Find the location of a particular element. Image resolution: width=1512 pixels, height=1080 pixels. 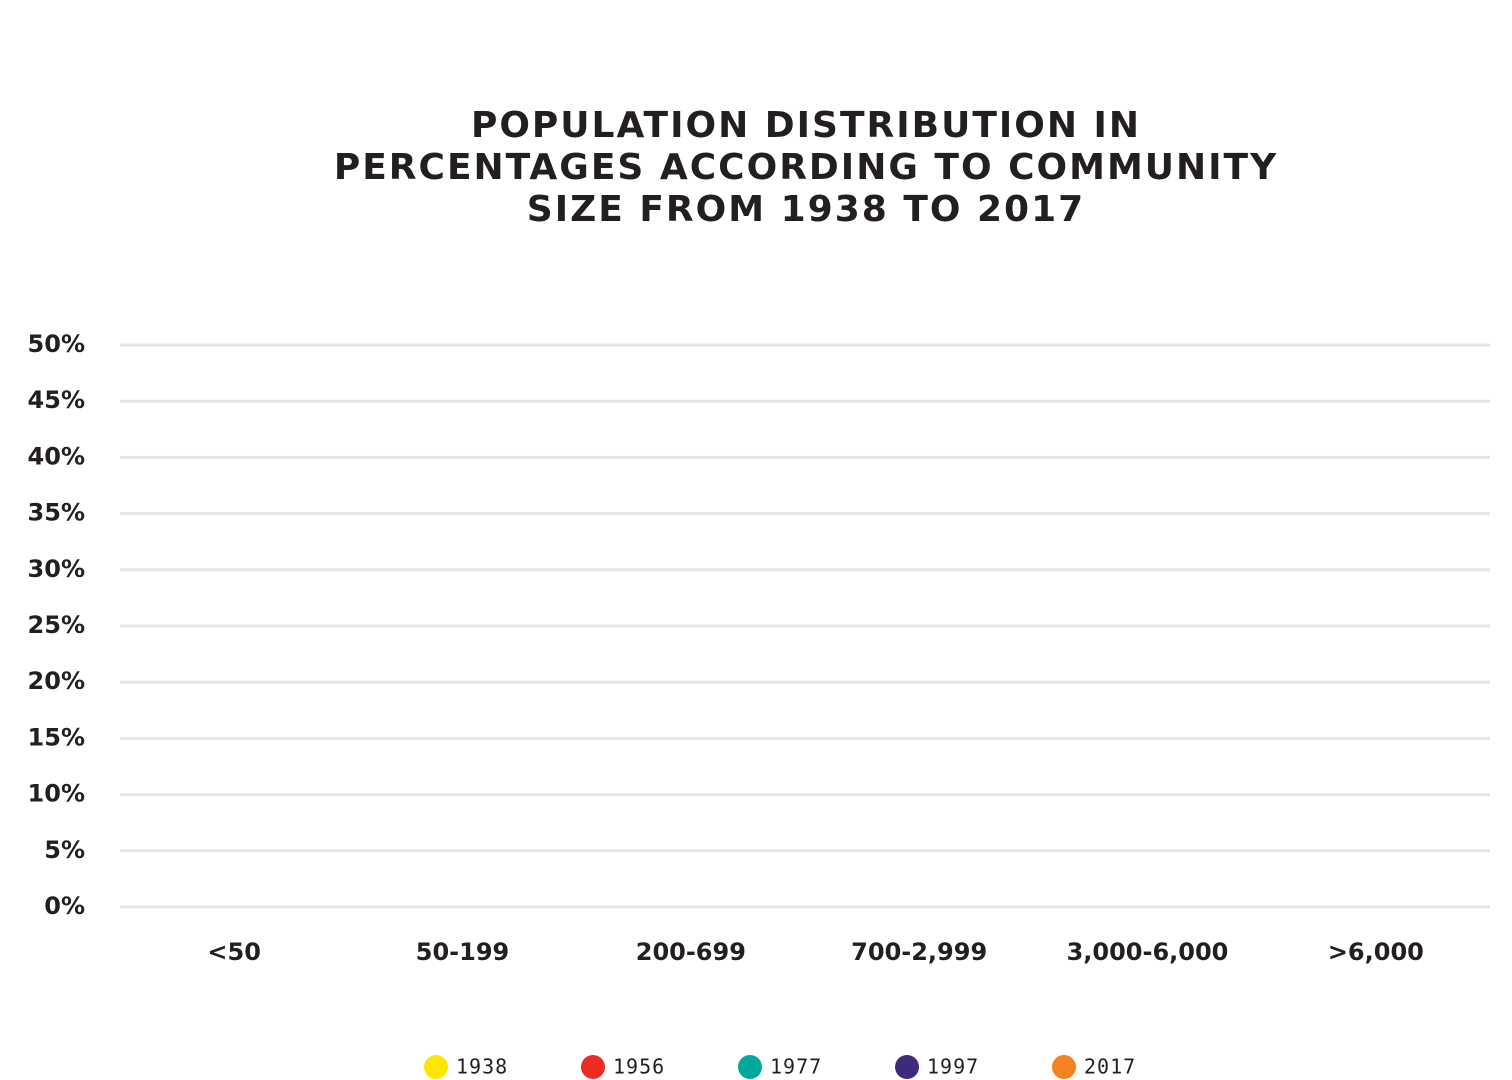

y-tick-label: 25% is located at coordinates (56, 625).